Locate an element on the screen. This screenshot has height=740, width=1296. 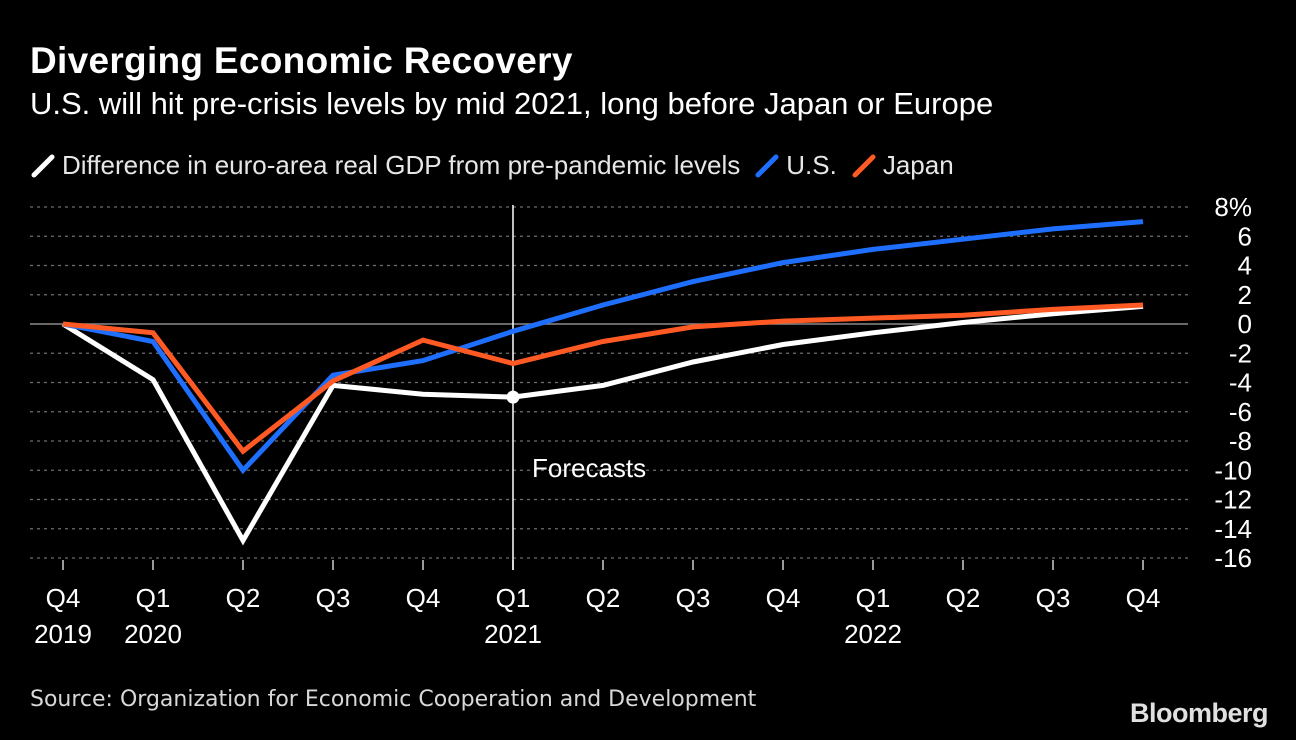
legend-line-japan is located at coordinates (864, 165).